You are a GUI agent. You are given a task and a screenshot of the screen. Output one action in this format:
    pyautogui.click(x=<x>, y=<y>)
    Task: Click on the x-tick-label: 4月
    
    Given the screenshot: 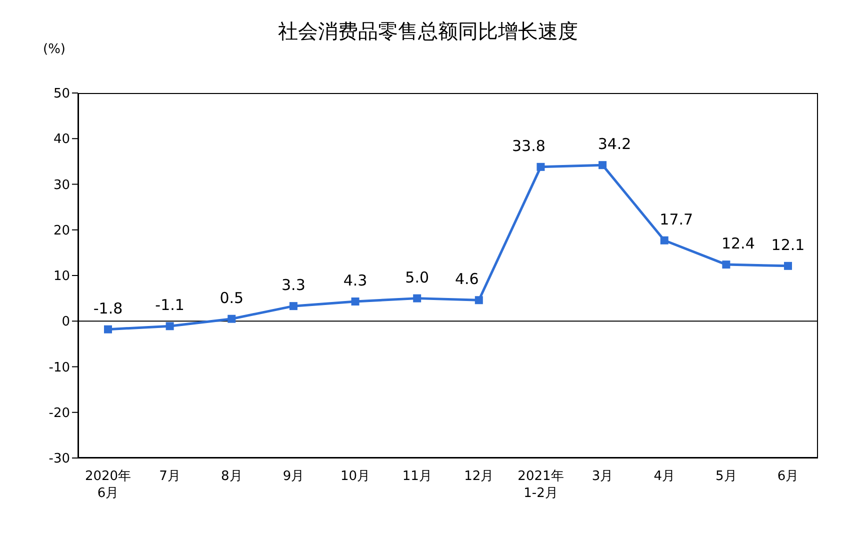 What is the action you would take?
    pyautogui.click(x=665, y=476)
    